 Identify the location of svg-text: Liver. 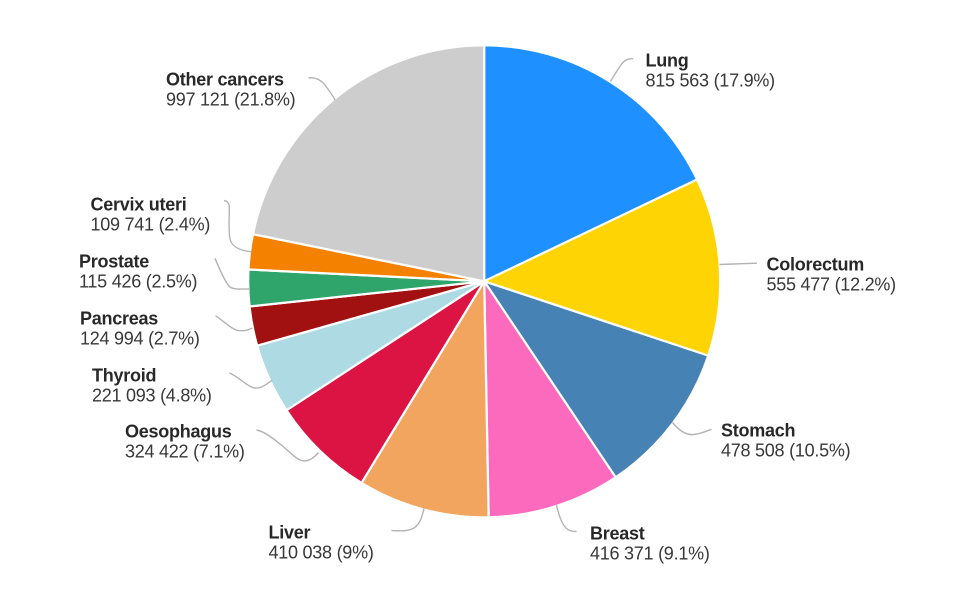
(290, 533).